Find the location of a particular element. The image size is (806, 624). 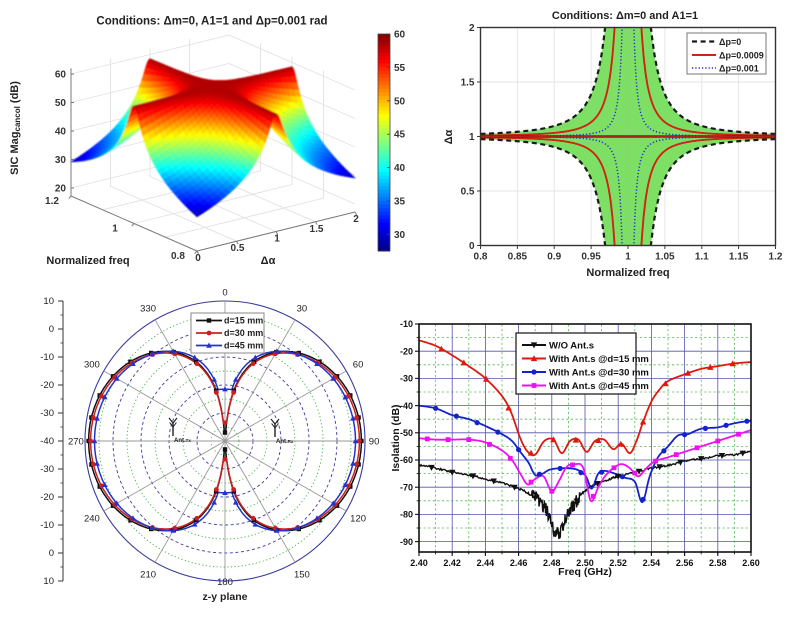

svg-text: 55 is located at coordinates (400, 68).